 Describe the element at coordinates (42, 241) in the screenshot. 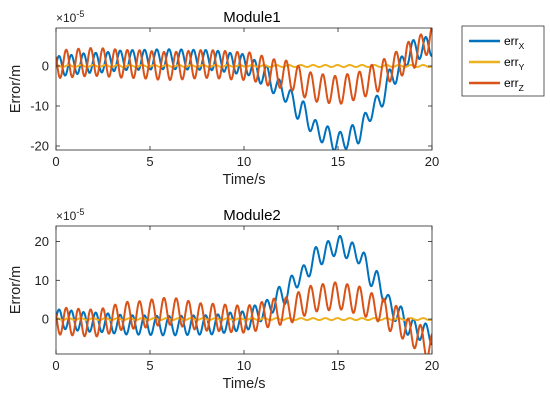

I see `y-tick-label: 20` at that location.